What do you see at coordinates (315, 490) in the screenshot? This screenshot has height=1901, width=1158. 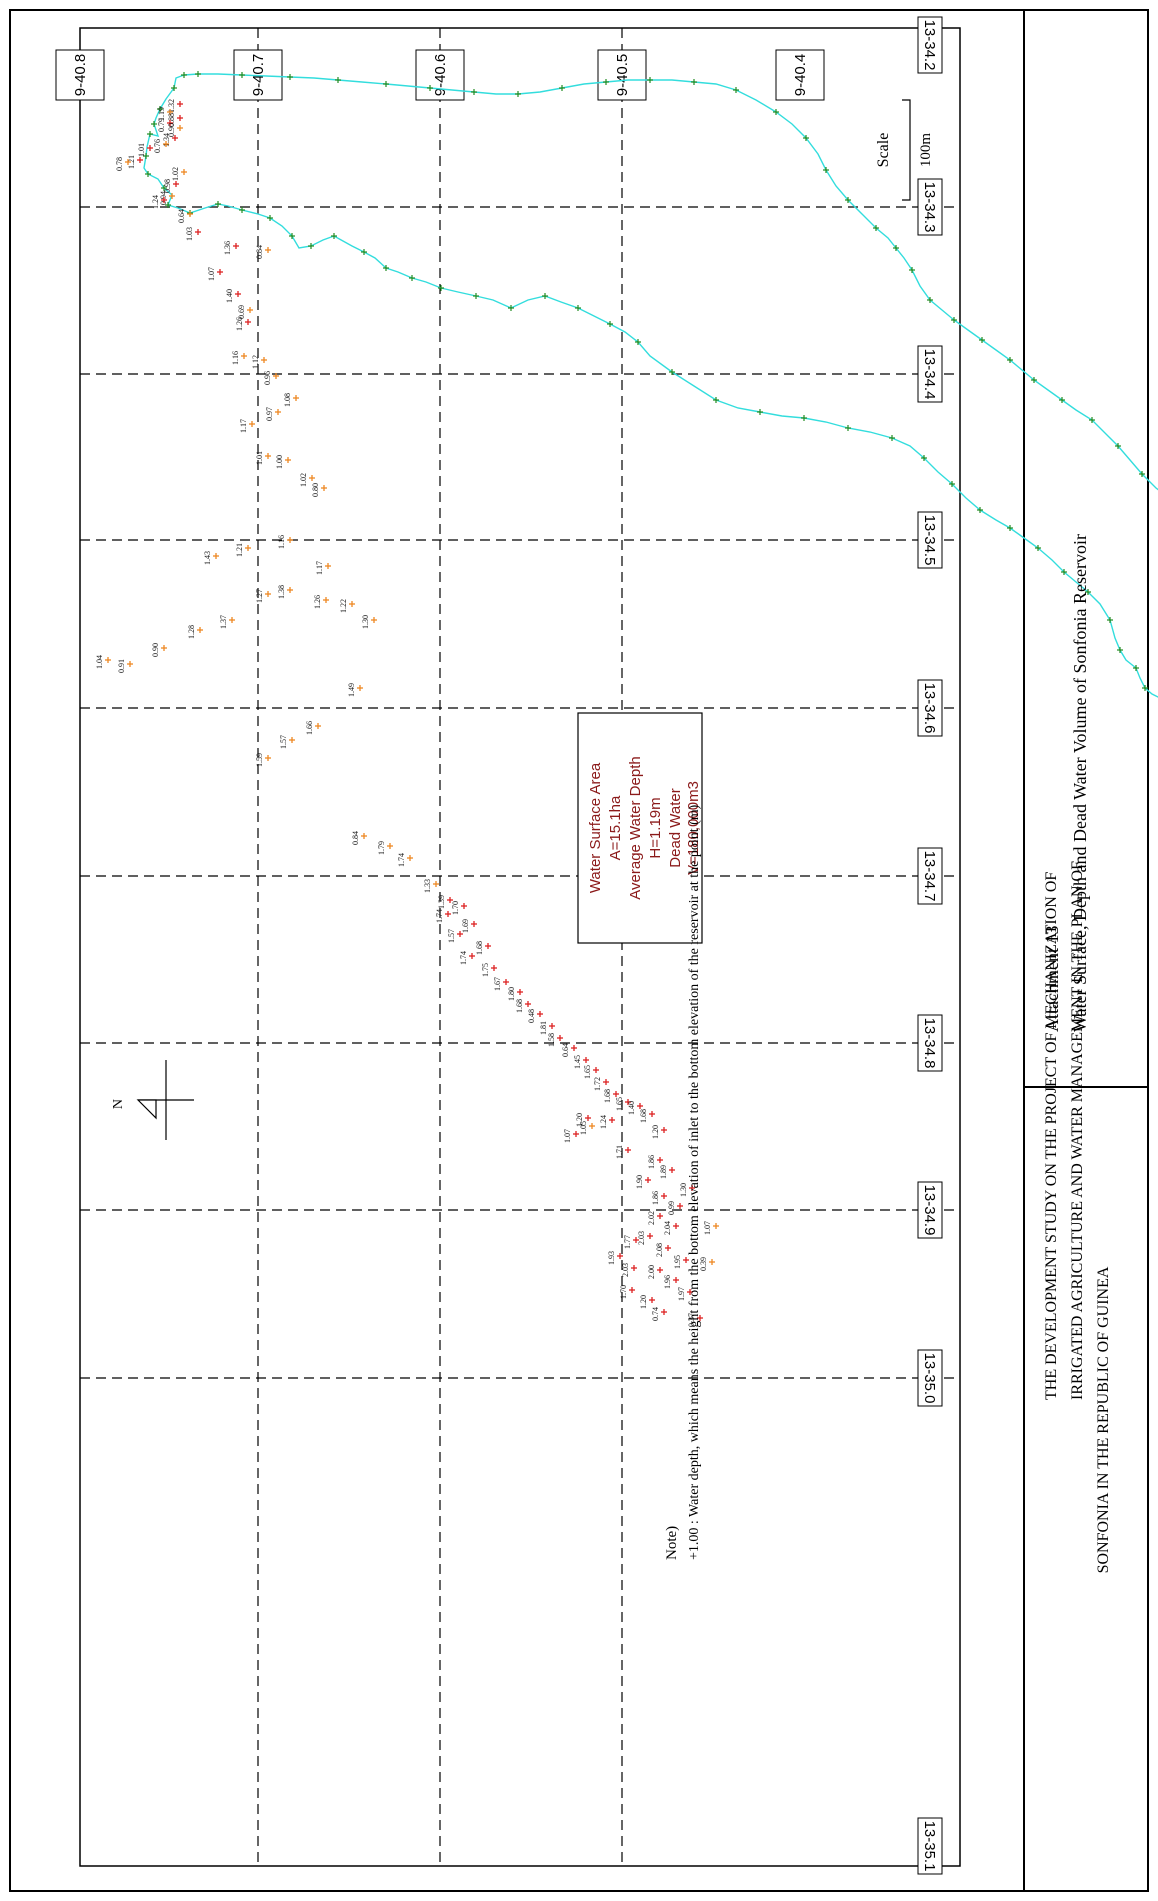 I see `depth-value: 0.80` at bounding box center [315, 490].